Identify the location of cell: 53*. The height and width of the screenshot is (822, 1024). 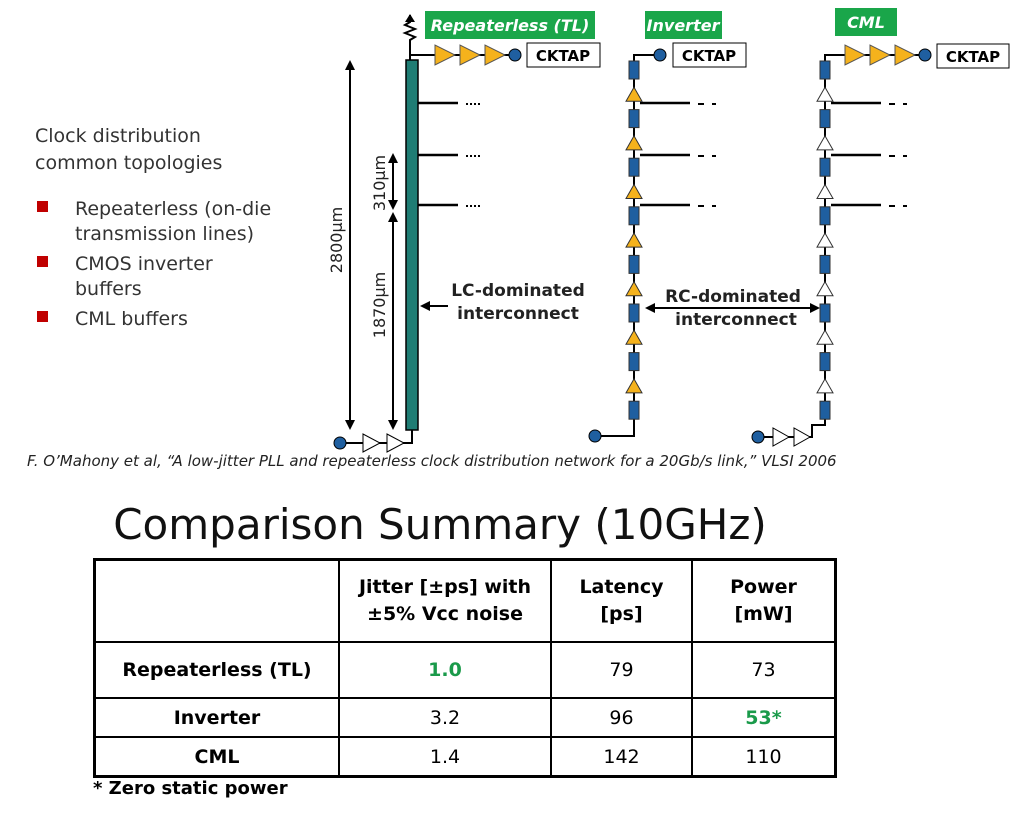
(764, 717).